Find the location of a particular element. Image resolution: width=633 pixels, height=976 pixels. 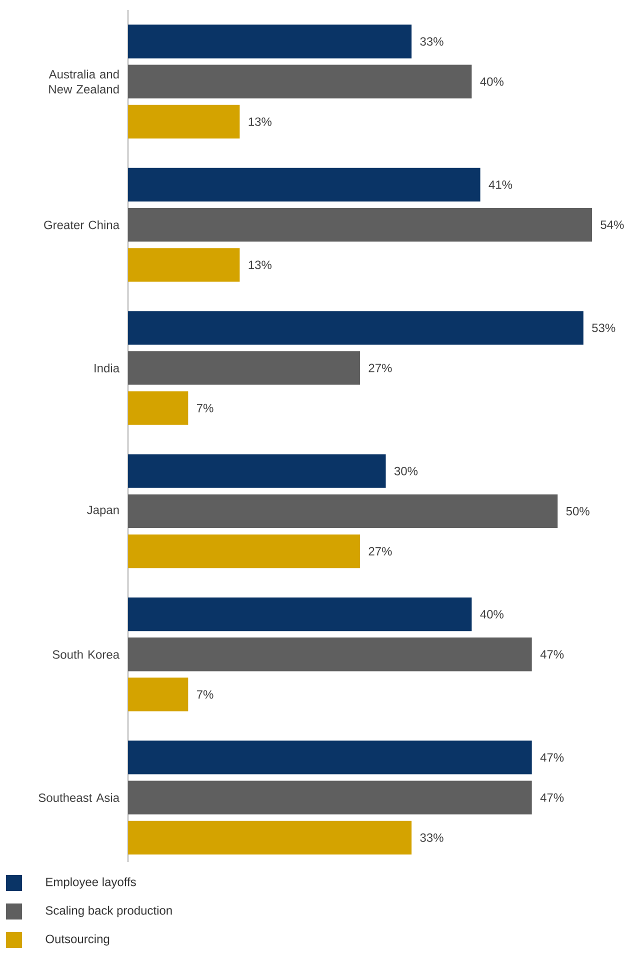

data-label: 41% is located at coordinates (500, 184).